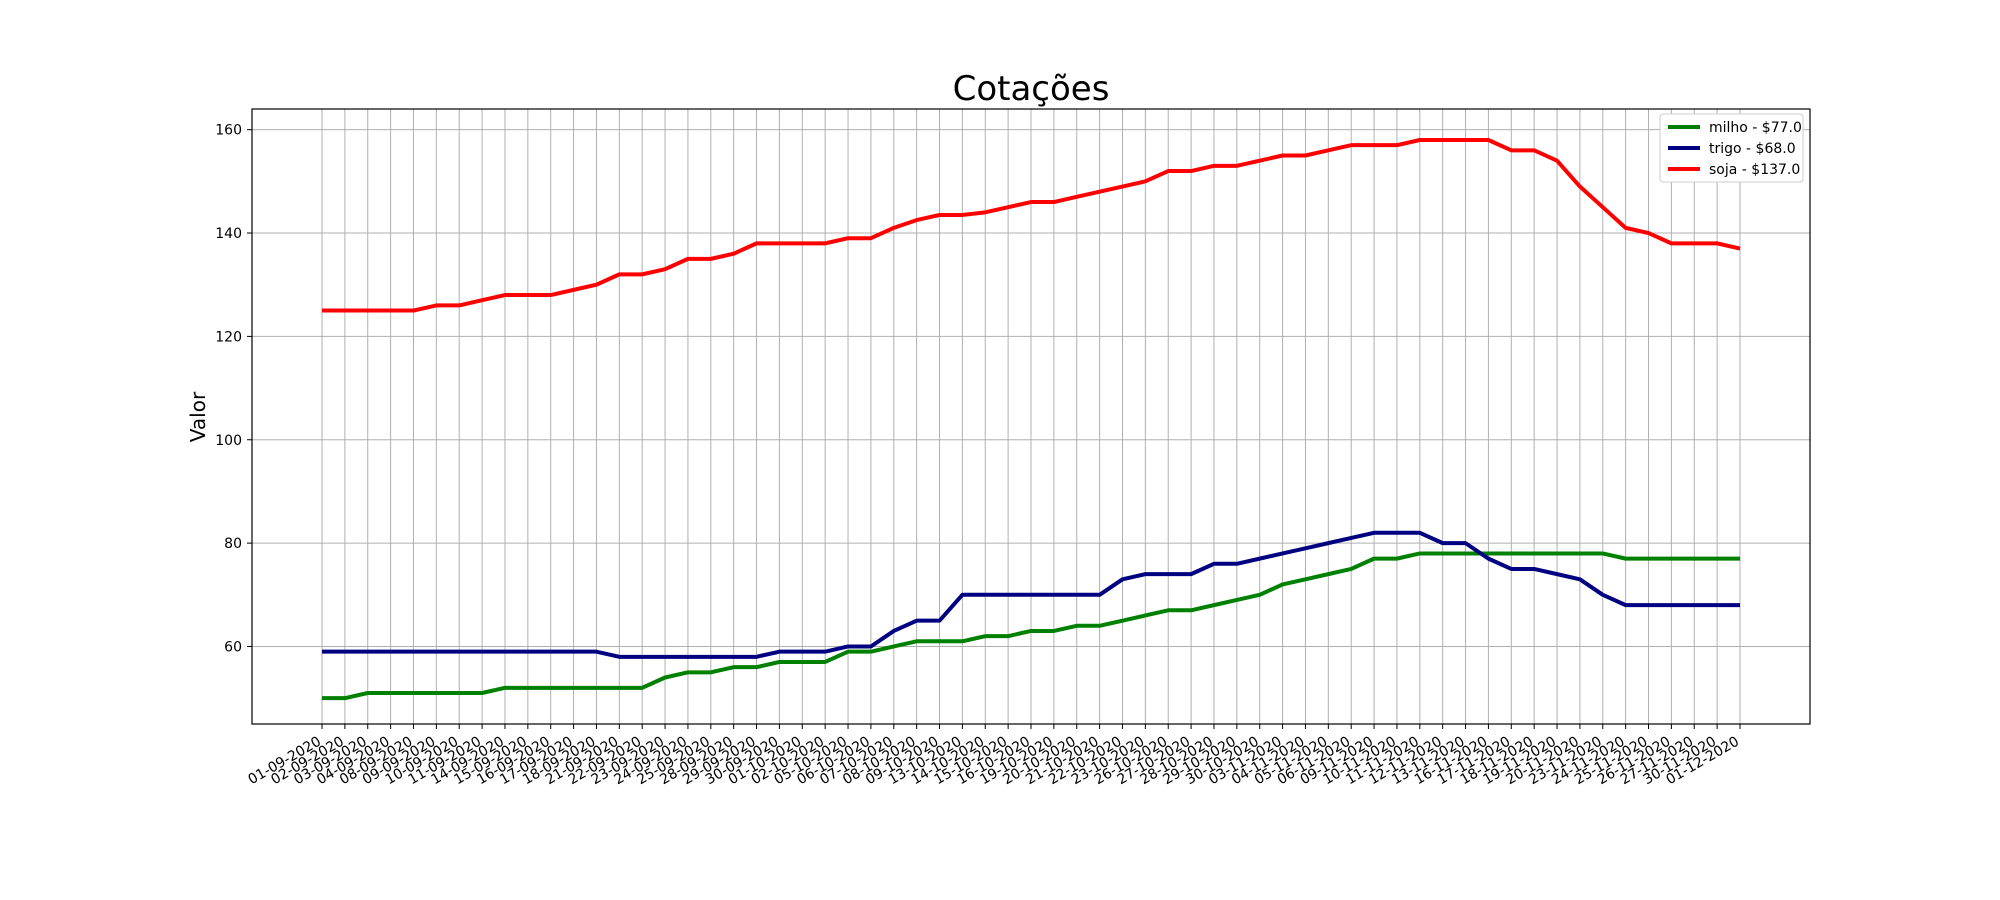  Describe the element at coordinates (233, 544) in the screenshot. I see `y-tick-label: 80` at that location.